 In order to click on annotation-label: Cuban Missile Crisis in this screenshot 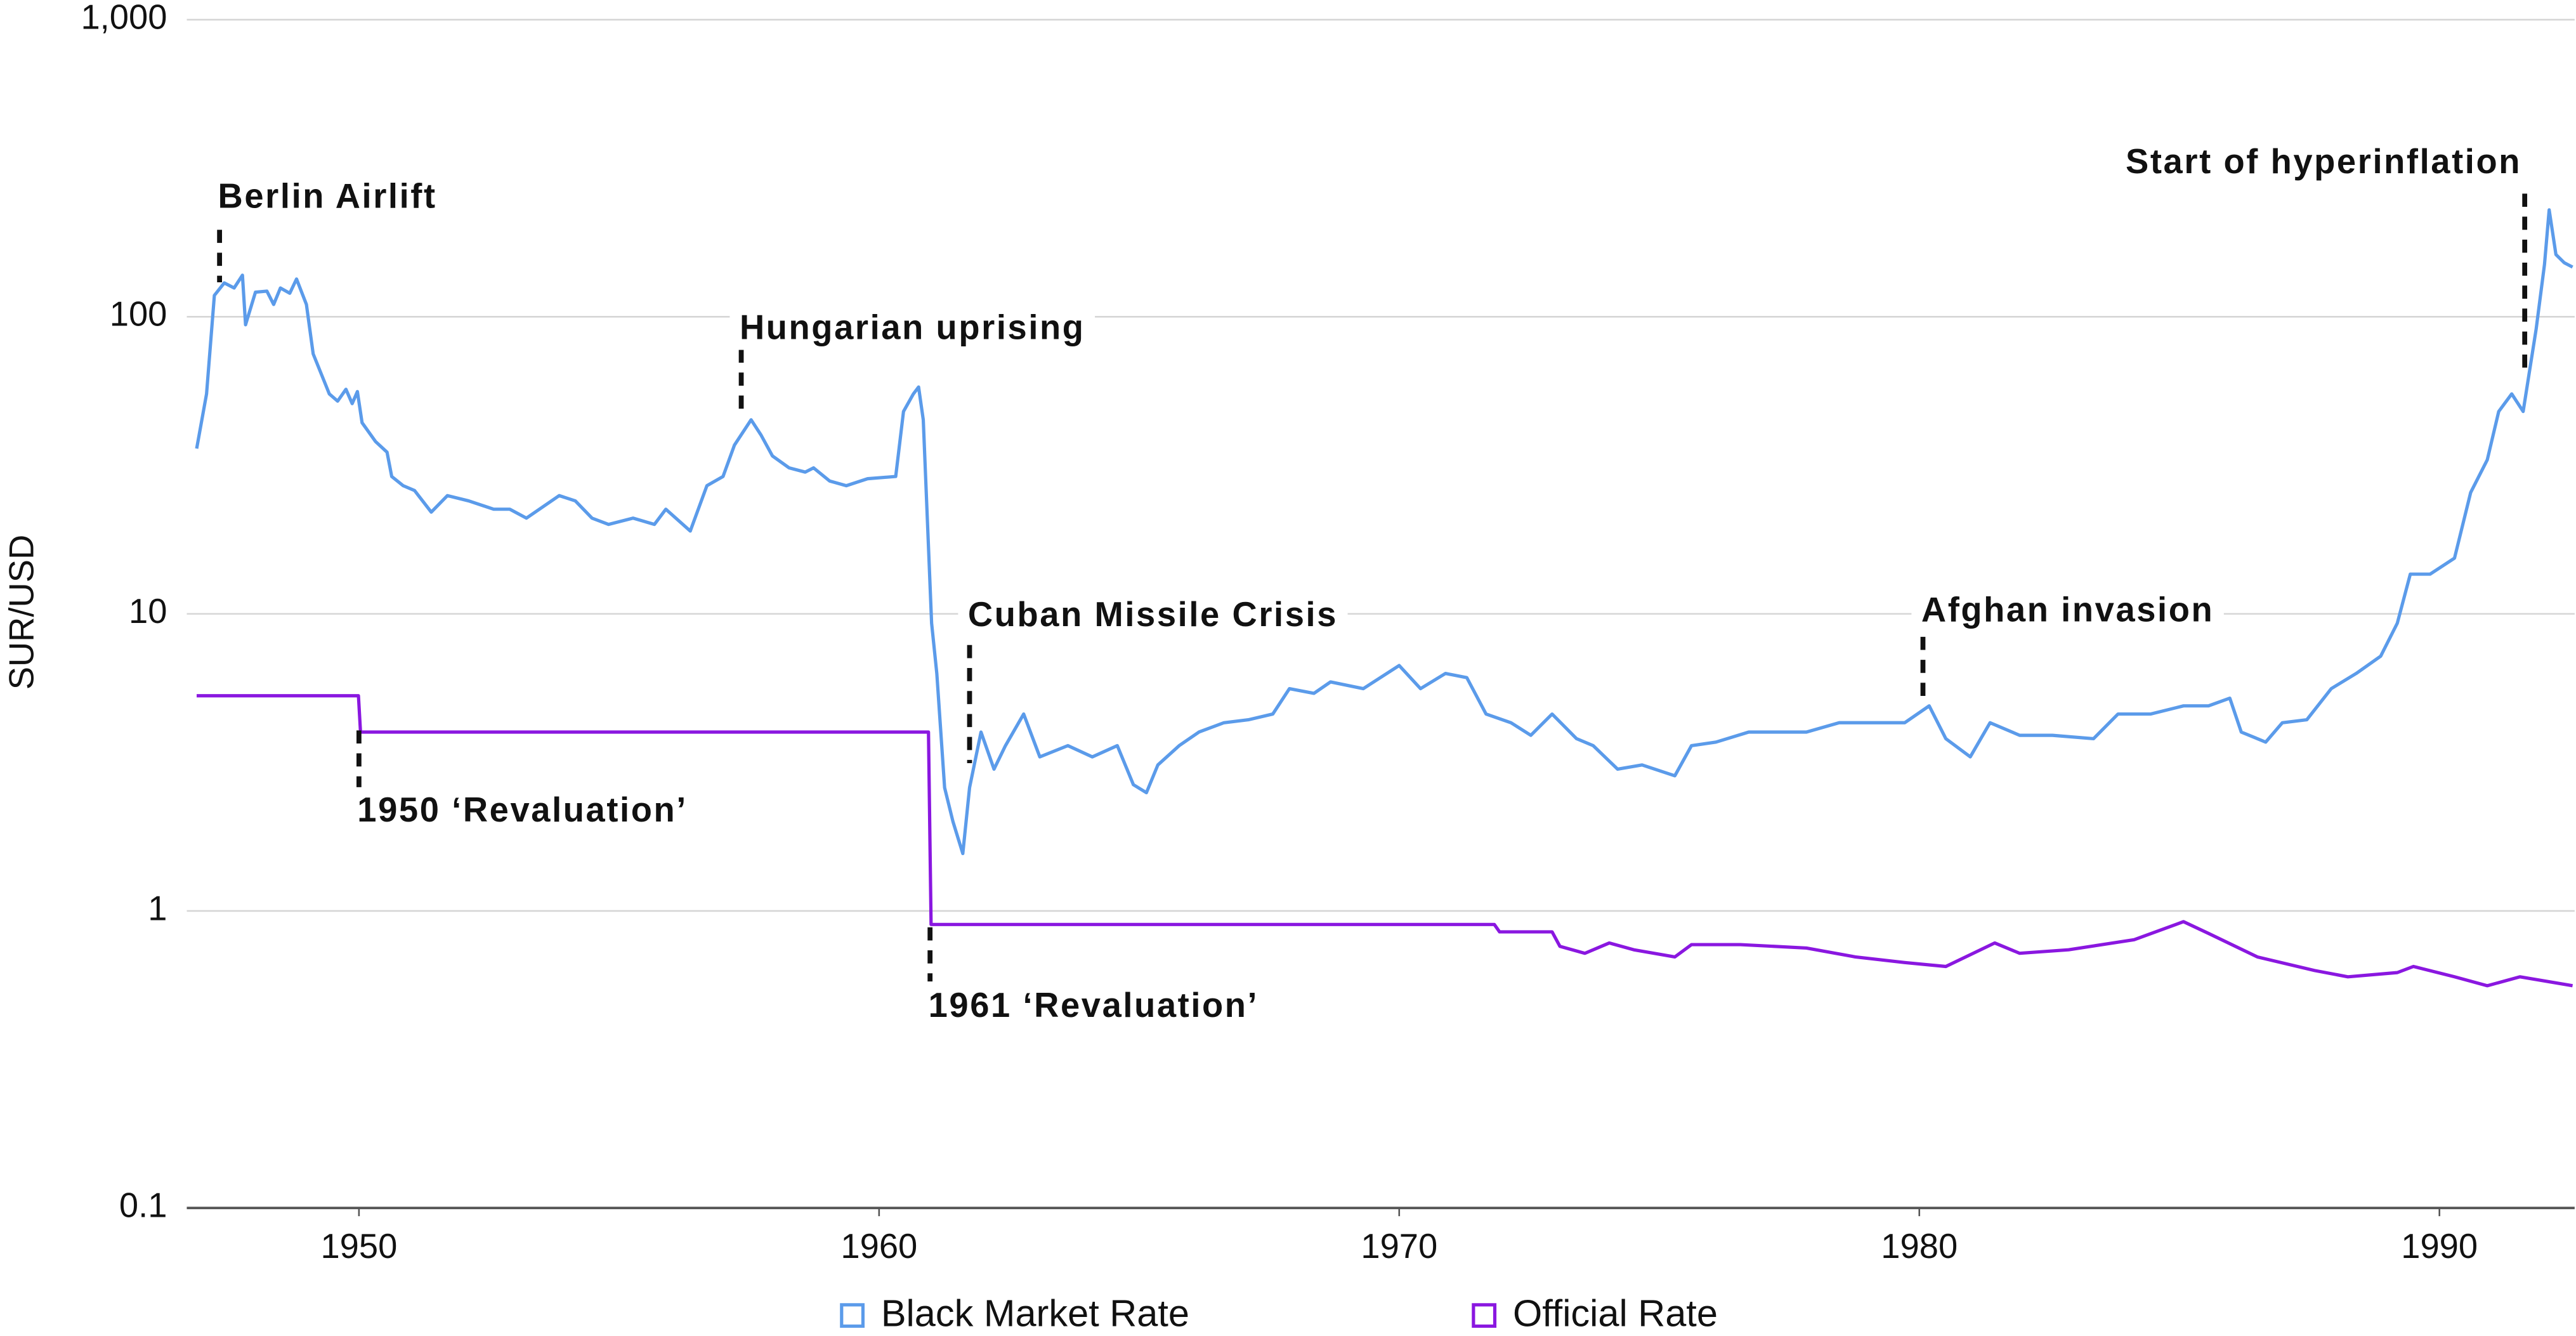, I will do `click(1153, 614)`.